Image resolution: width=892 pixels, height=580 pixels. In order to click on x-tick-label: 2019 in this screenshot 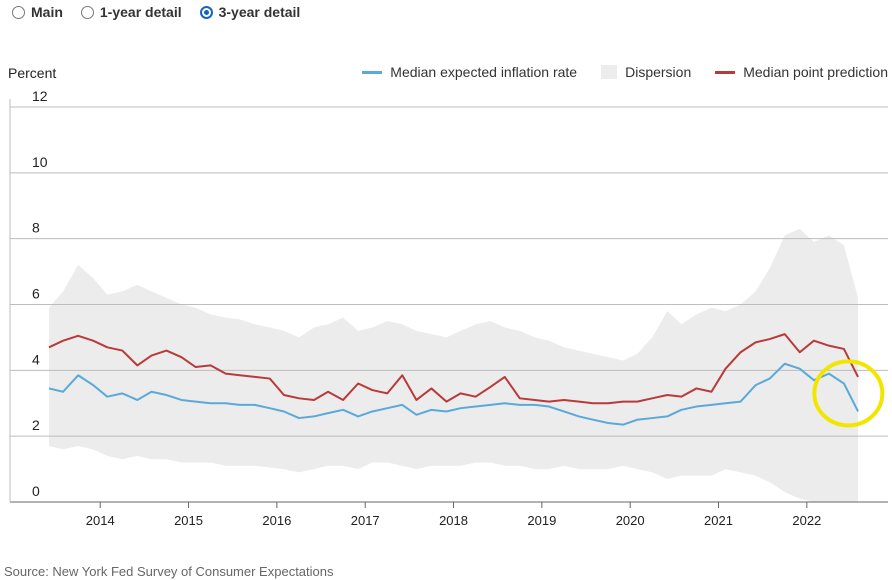, I will do `click(541, 520)`.